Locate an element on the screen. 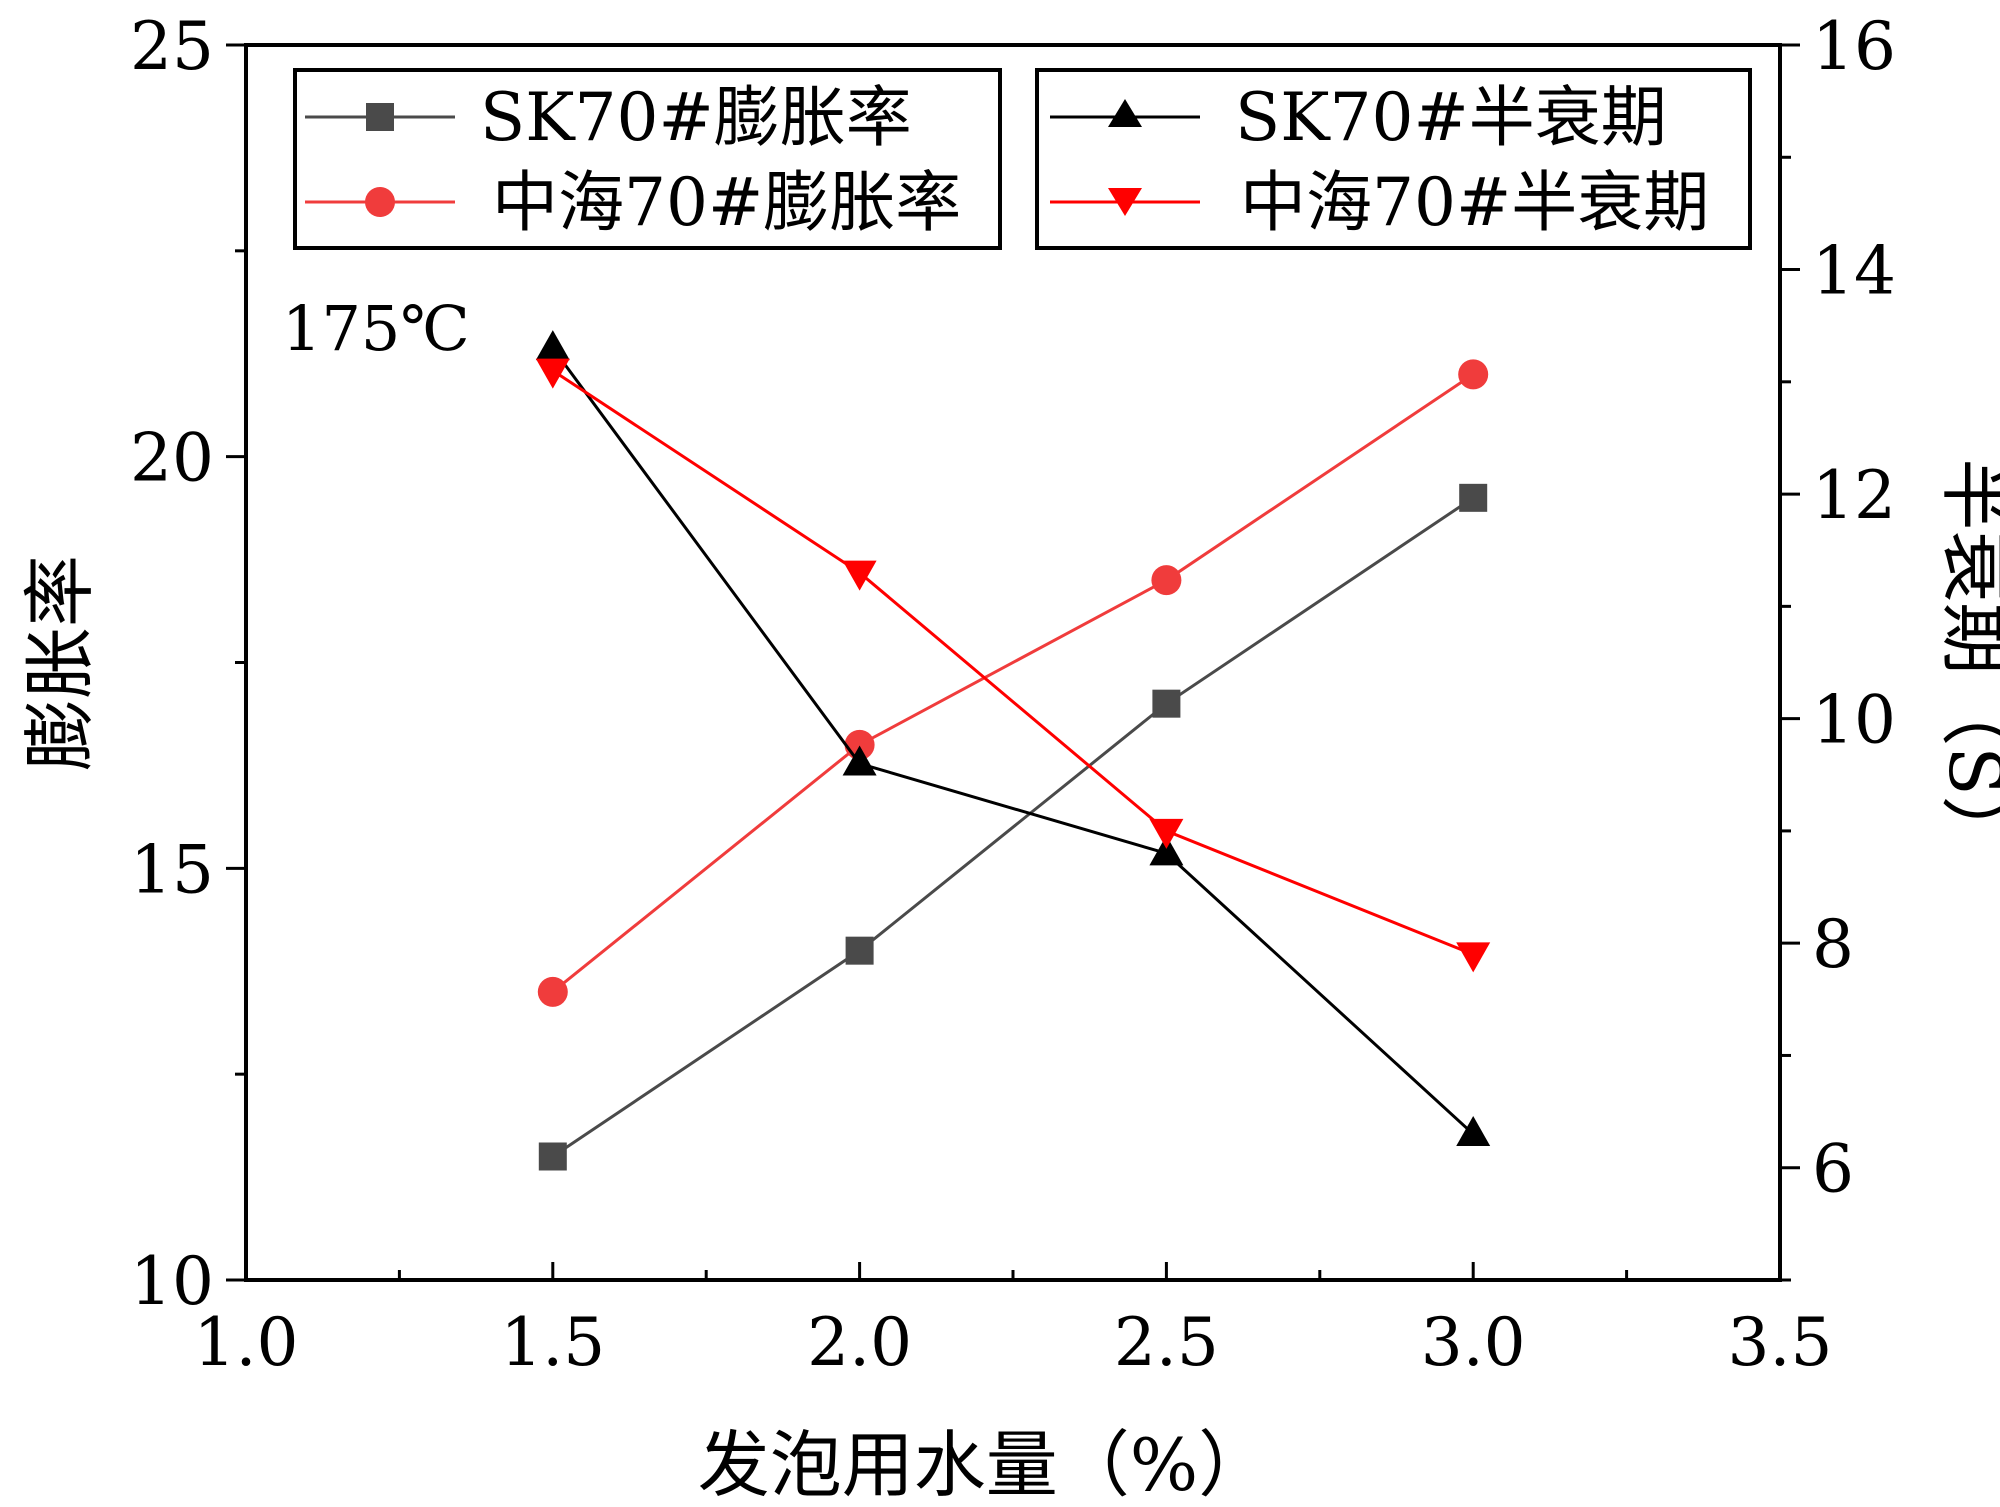 This screenshot has height=1507, width=2000. legend-expansion: SK70#膨胀率 中海70#膨胀率 is located at coordinates (647, 159).